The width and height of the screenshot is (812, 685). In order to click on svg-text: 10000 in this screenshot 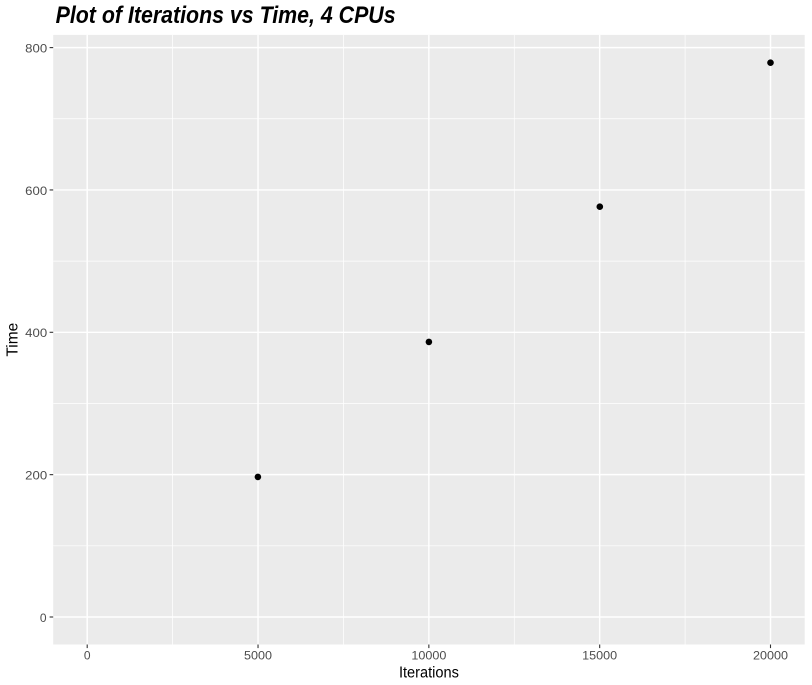, I will do `click(428, 655)`.